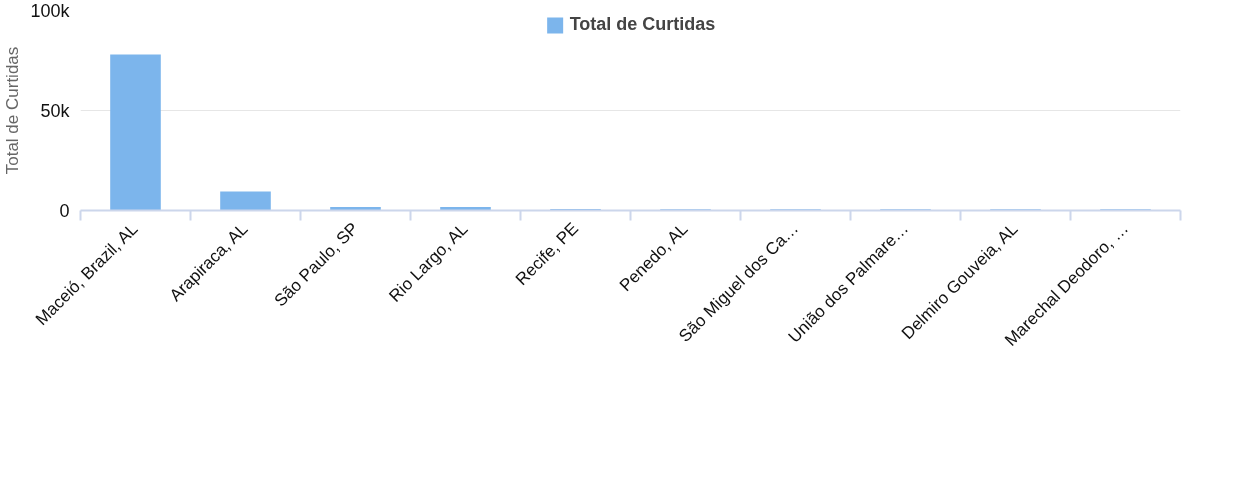 The width and height of the screenshot is (1243, 483). What do you see at coordinates (55, 110) in the screenshot?
I see `y-tick-label: 50k` at bounding box center [55, 110].